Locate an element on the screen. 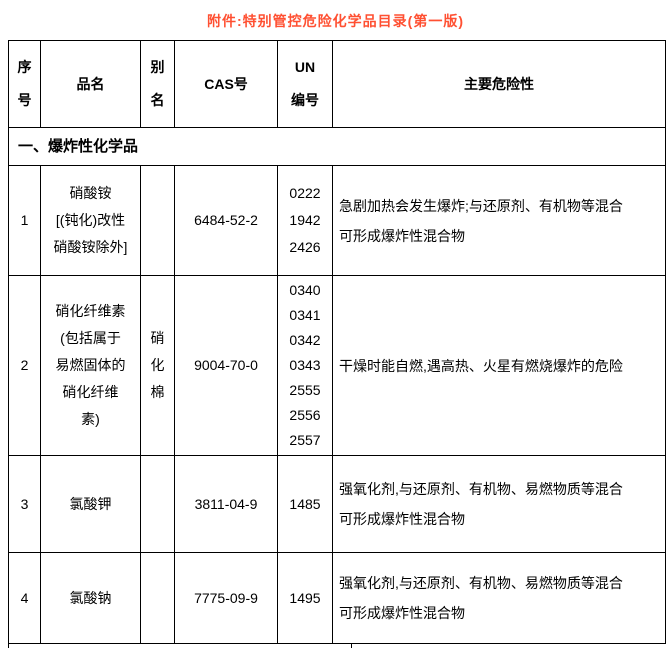 The height and width of the screenshot is (648, 671). header-product: 品名 is located at coordinates (90, 84).